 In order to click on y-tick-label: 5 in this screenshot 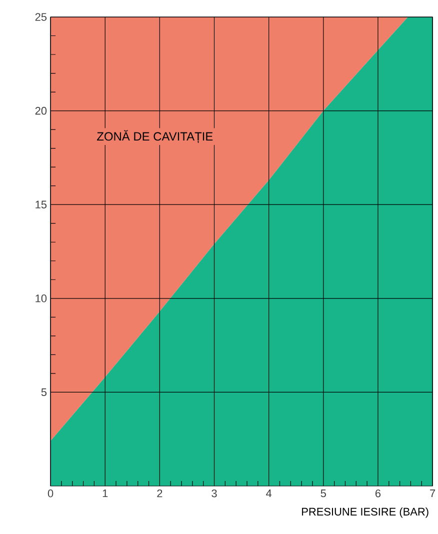, I will do `click(44, 392)`.